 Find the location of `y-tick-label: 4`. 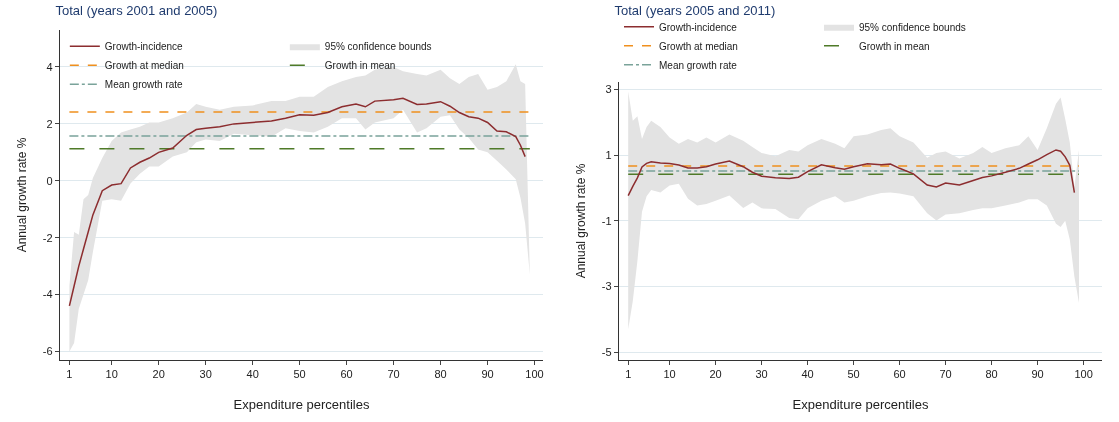

y-tick-label: 4 is located at coordinates (49, 66).